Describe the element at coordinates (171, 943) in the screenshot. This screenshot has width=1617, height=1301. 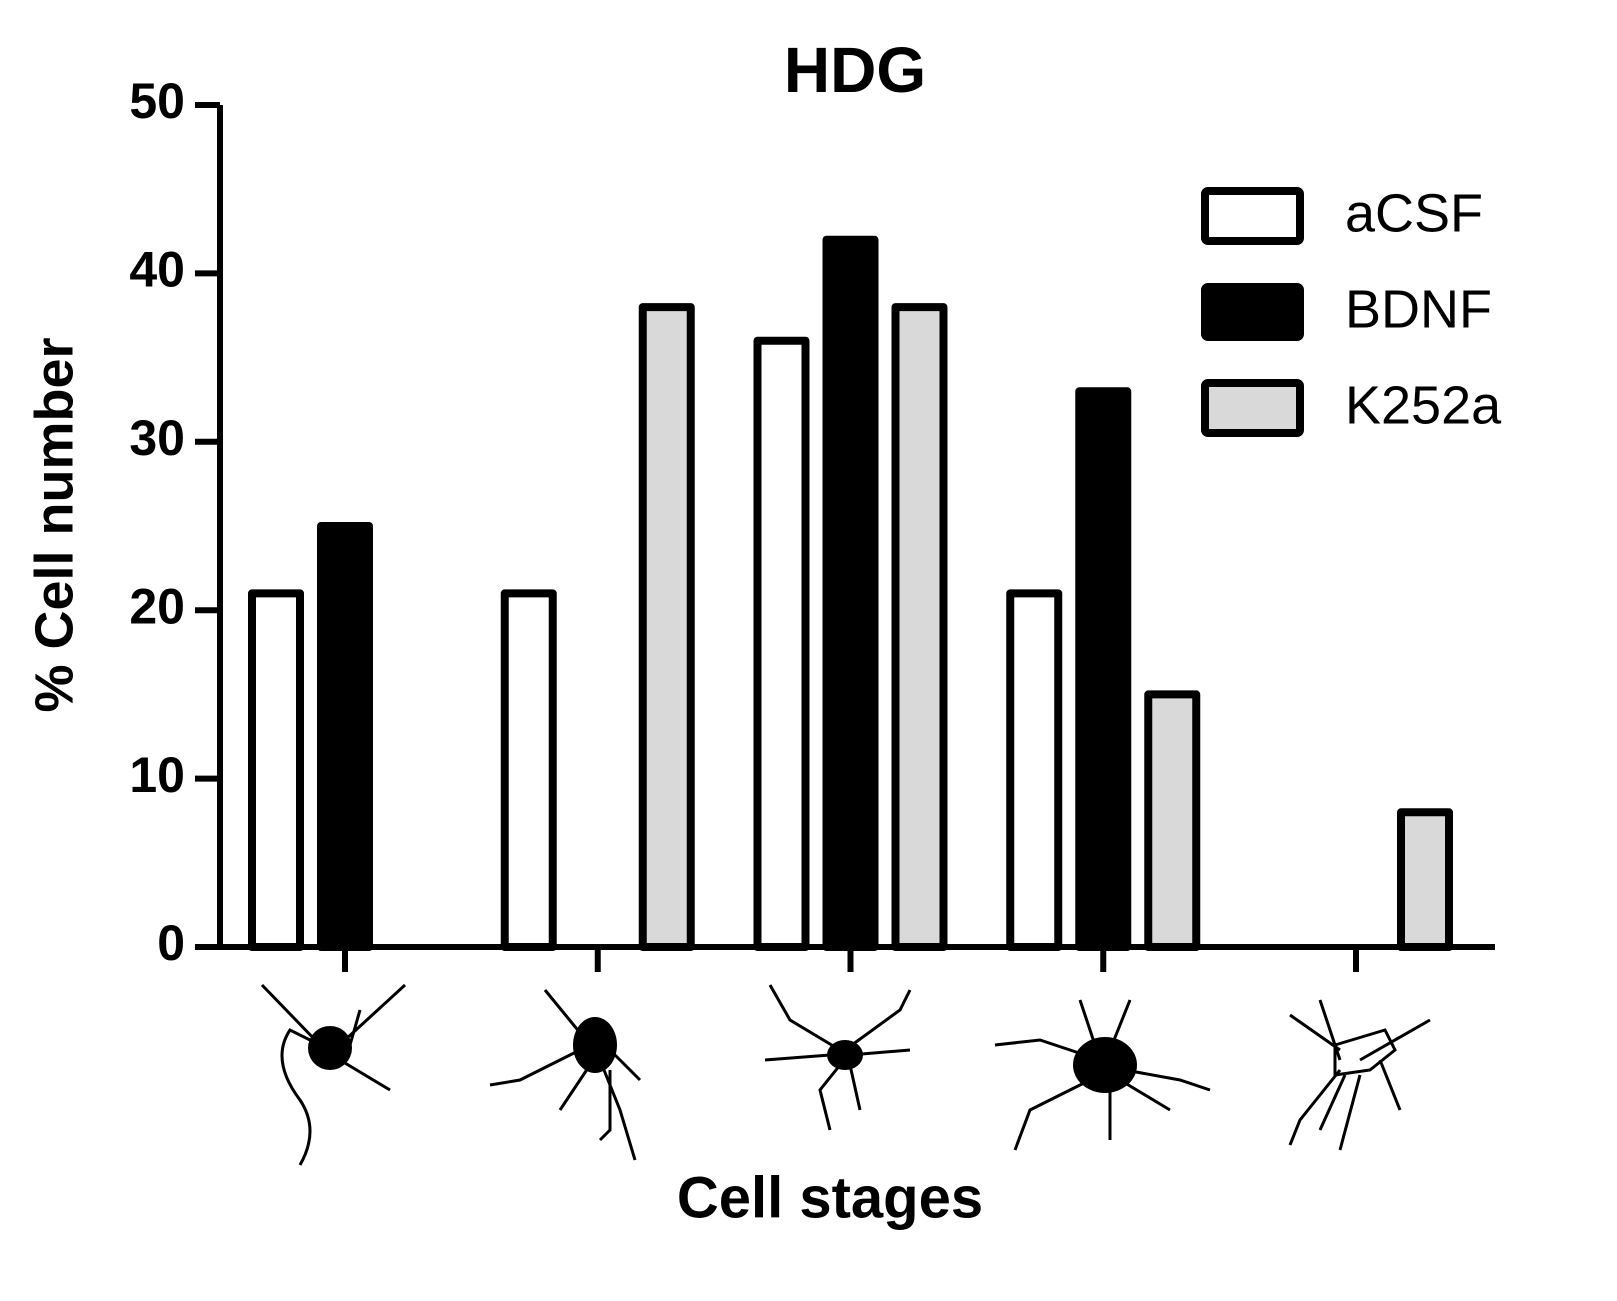
I see `y-tick-label: 0` at that location.